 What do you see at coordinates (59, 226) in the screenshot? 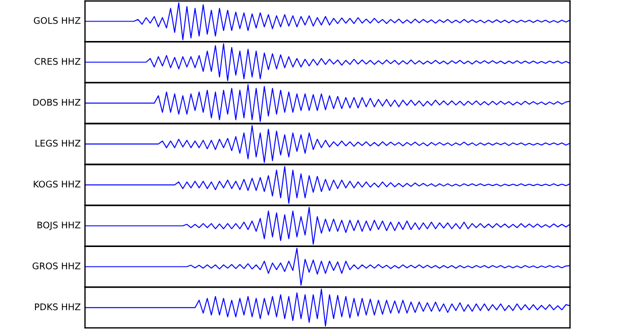
I see `y-axis-title: BOJS HHZ` at bounding box center [59, 226].